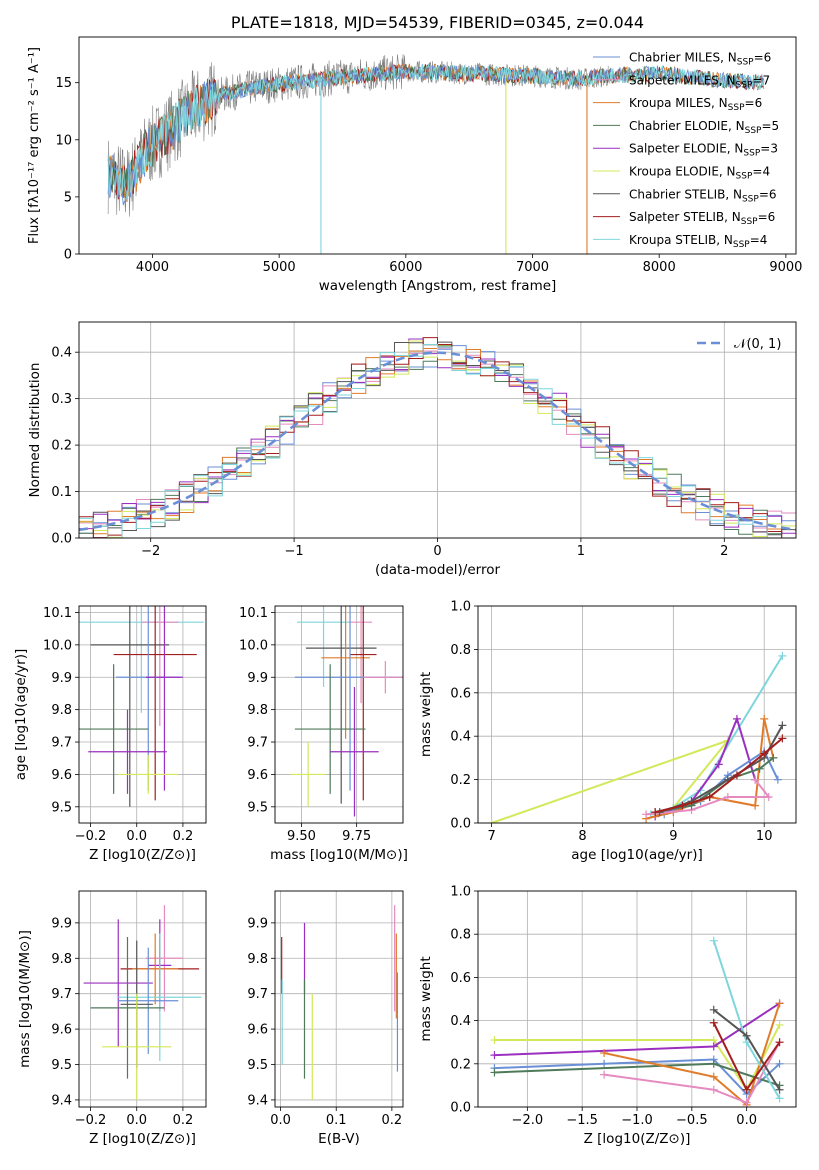 The width and height of the screenshot is (819, 1170). Describe the element at coordinates (436, 132) in the screenshot. I see `model-spectrum-line` at that location.